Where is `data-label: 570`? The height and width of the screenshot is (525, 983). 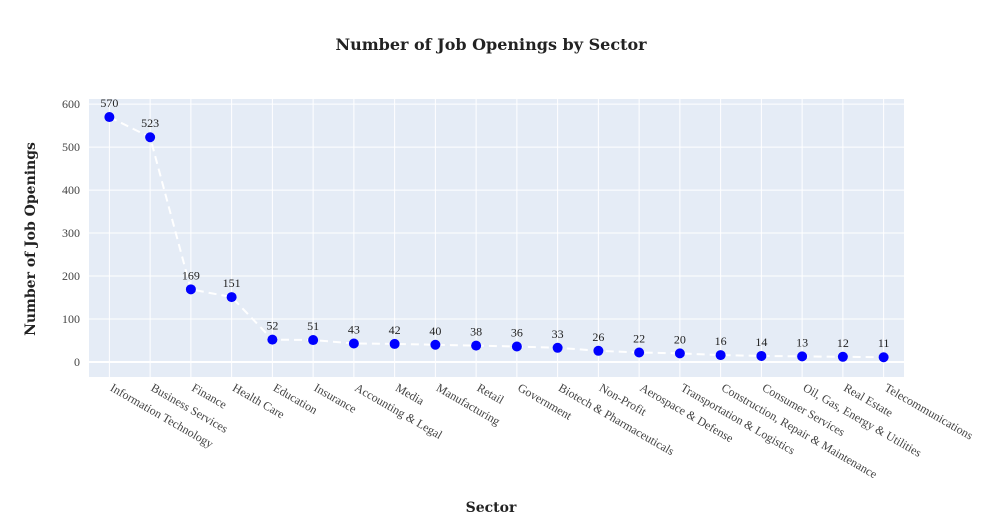 data-label: 570 is located at coordinates (109, 103).